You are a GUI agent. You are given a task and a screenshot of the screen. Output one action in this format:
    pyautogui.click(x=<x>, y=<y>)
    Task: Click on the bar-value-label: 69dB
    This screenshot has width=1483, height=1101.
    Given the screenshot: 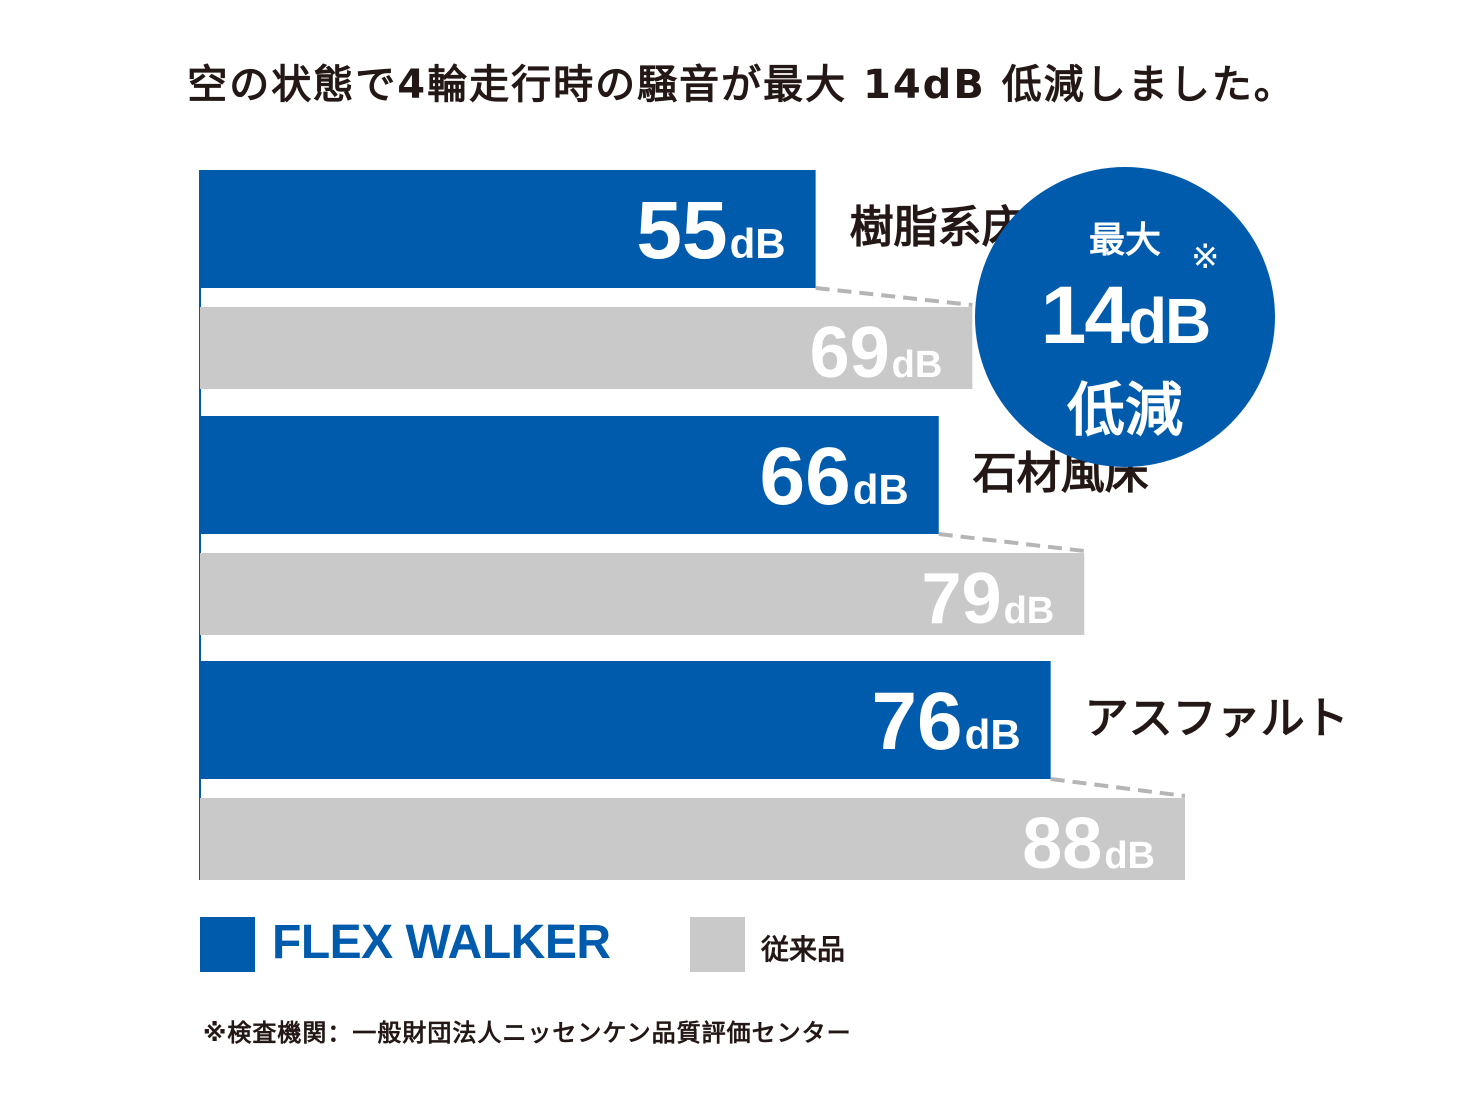 What is the action you would take?
    pyautogui.click(x=876, y=353)
    